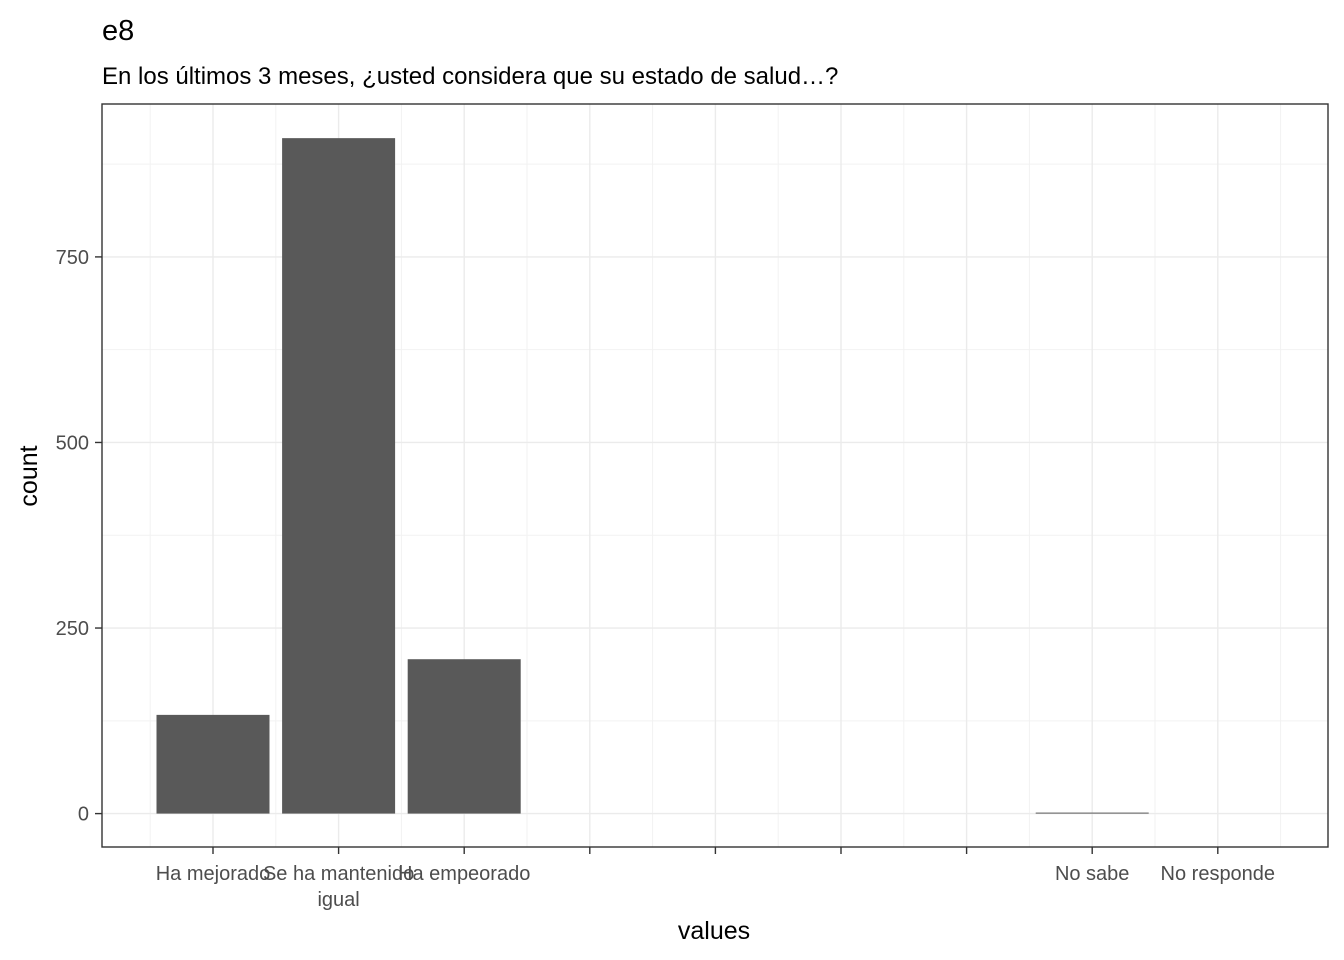 This screenshot has height=960, width=1344. What do you see at coordinates (338, 887) in the screenshot?
I see `x-tick-label: Se ha mantenido igual` at bounding box center [338, 887].